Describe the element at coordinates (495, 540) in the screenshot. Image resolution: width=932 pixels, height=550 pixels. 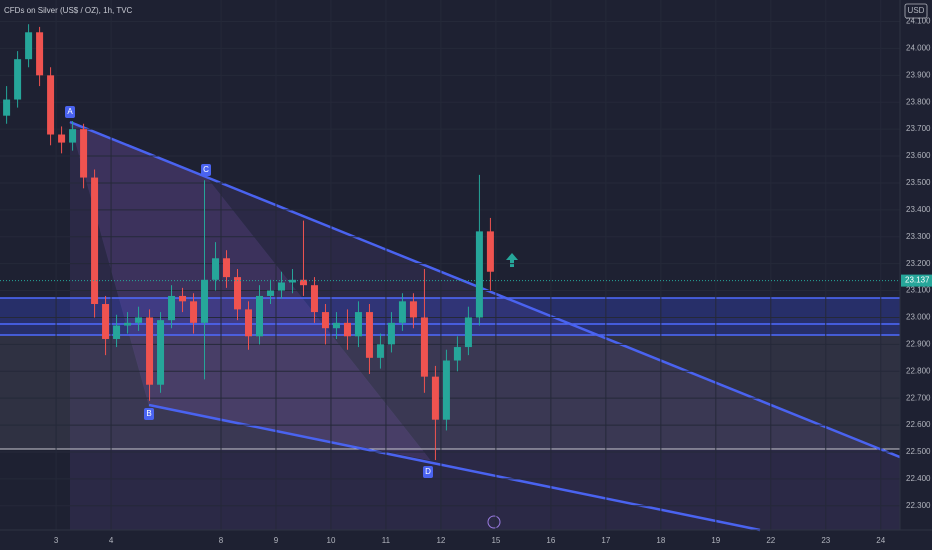
I see `x-tick-label: 15` at that location.